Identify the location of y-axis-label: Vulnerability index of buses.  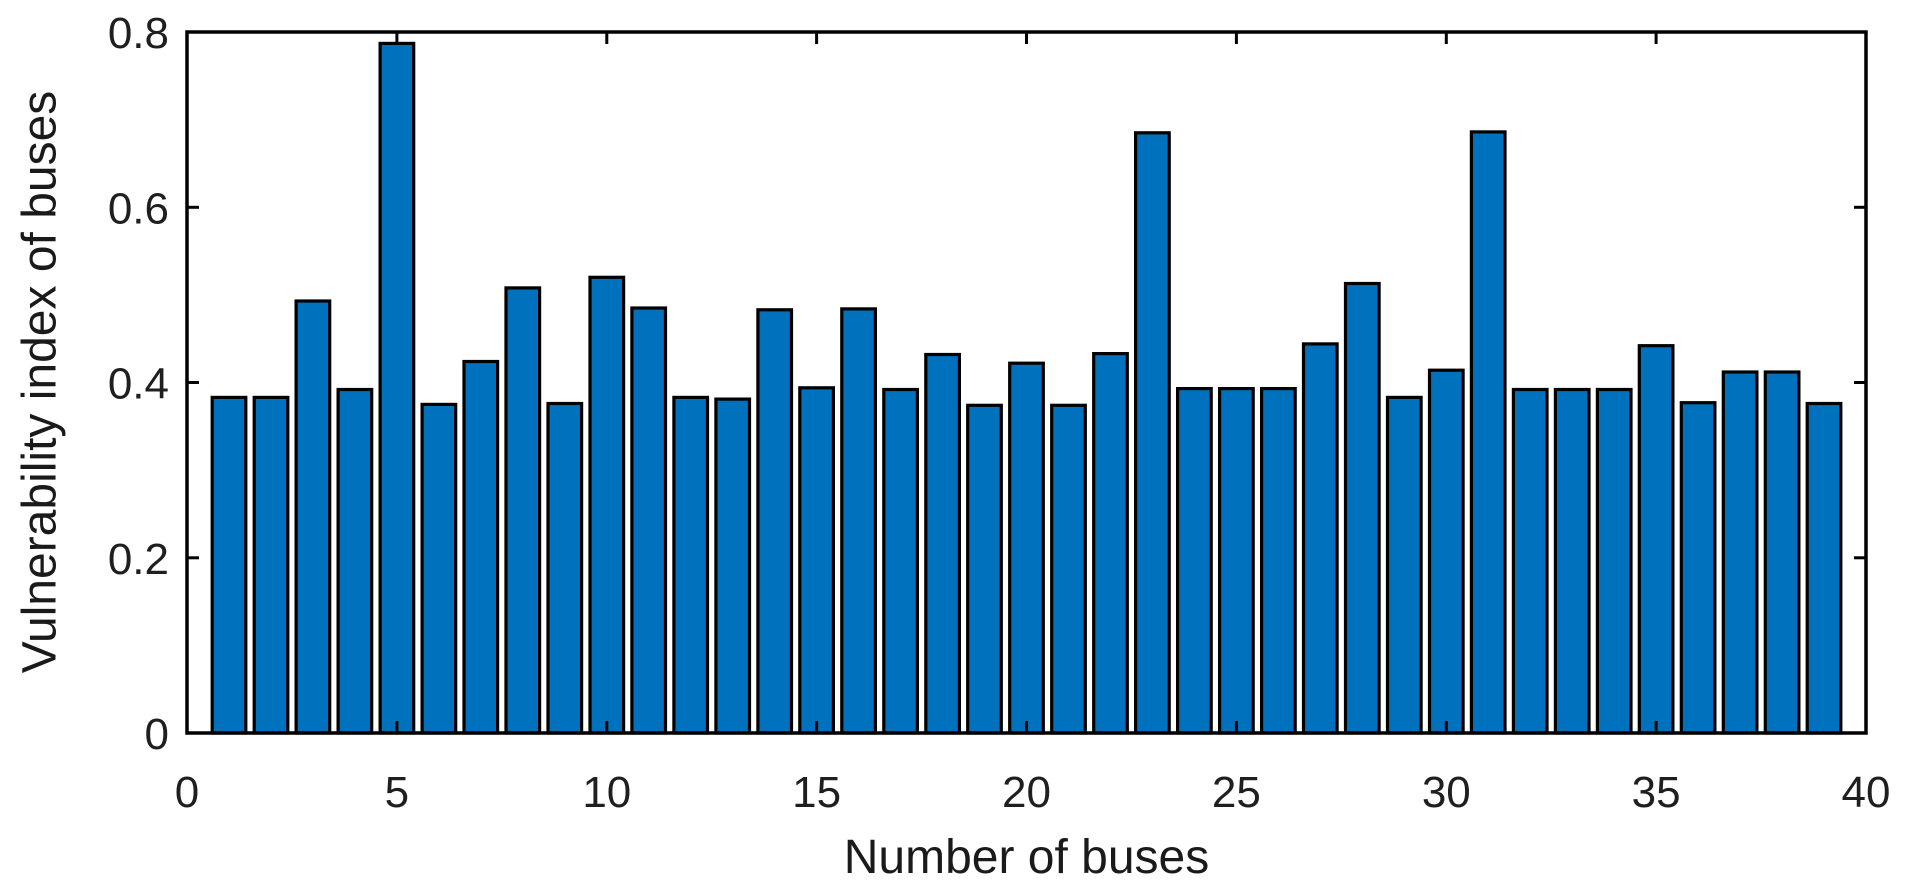
(40, 382).